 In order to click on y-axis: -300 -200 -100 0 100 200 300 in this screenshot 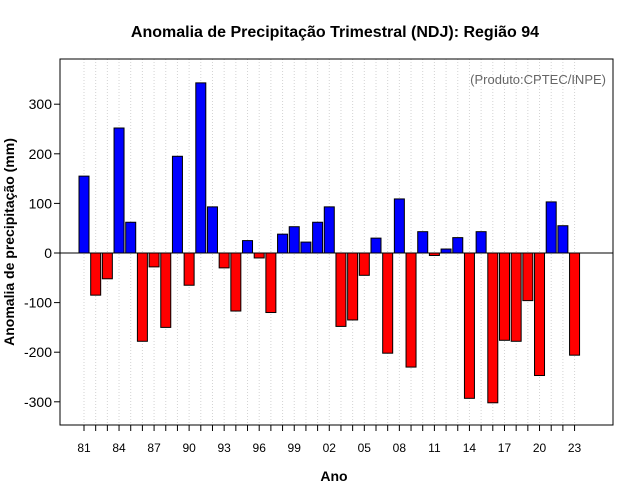, I will do `click(42, 253)`.